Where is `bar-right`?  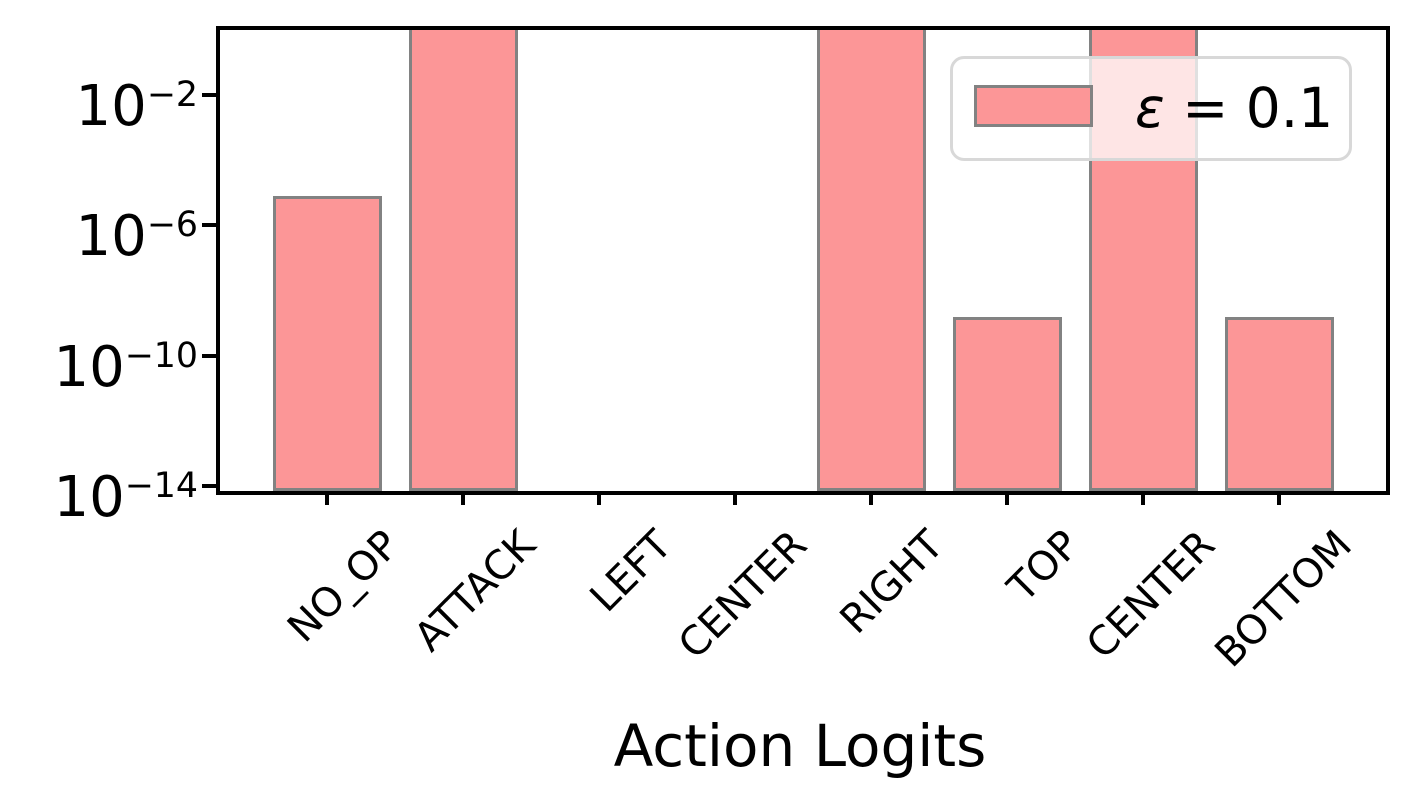
bar-right is located at coordinates (871, 260).